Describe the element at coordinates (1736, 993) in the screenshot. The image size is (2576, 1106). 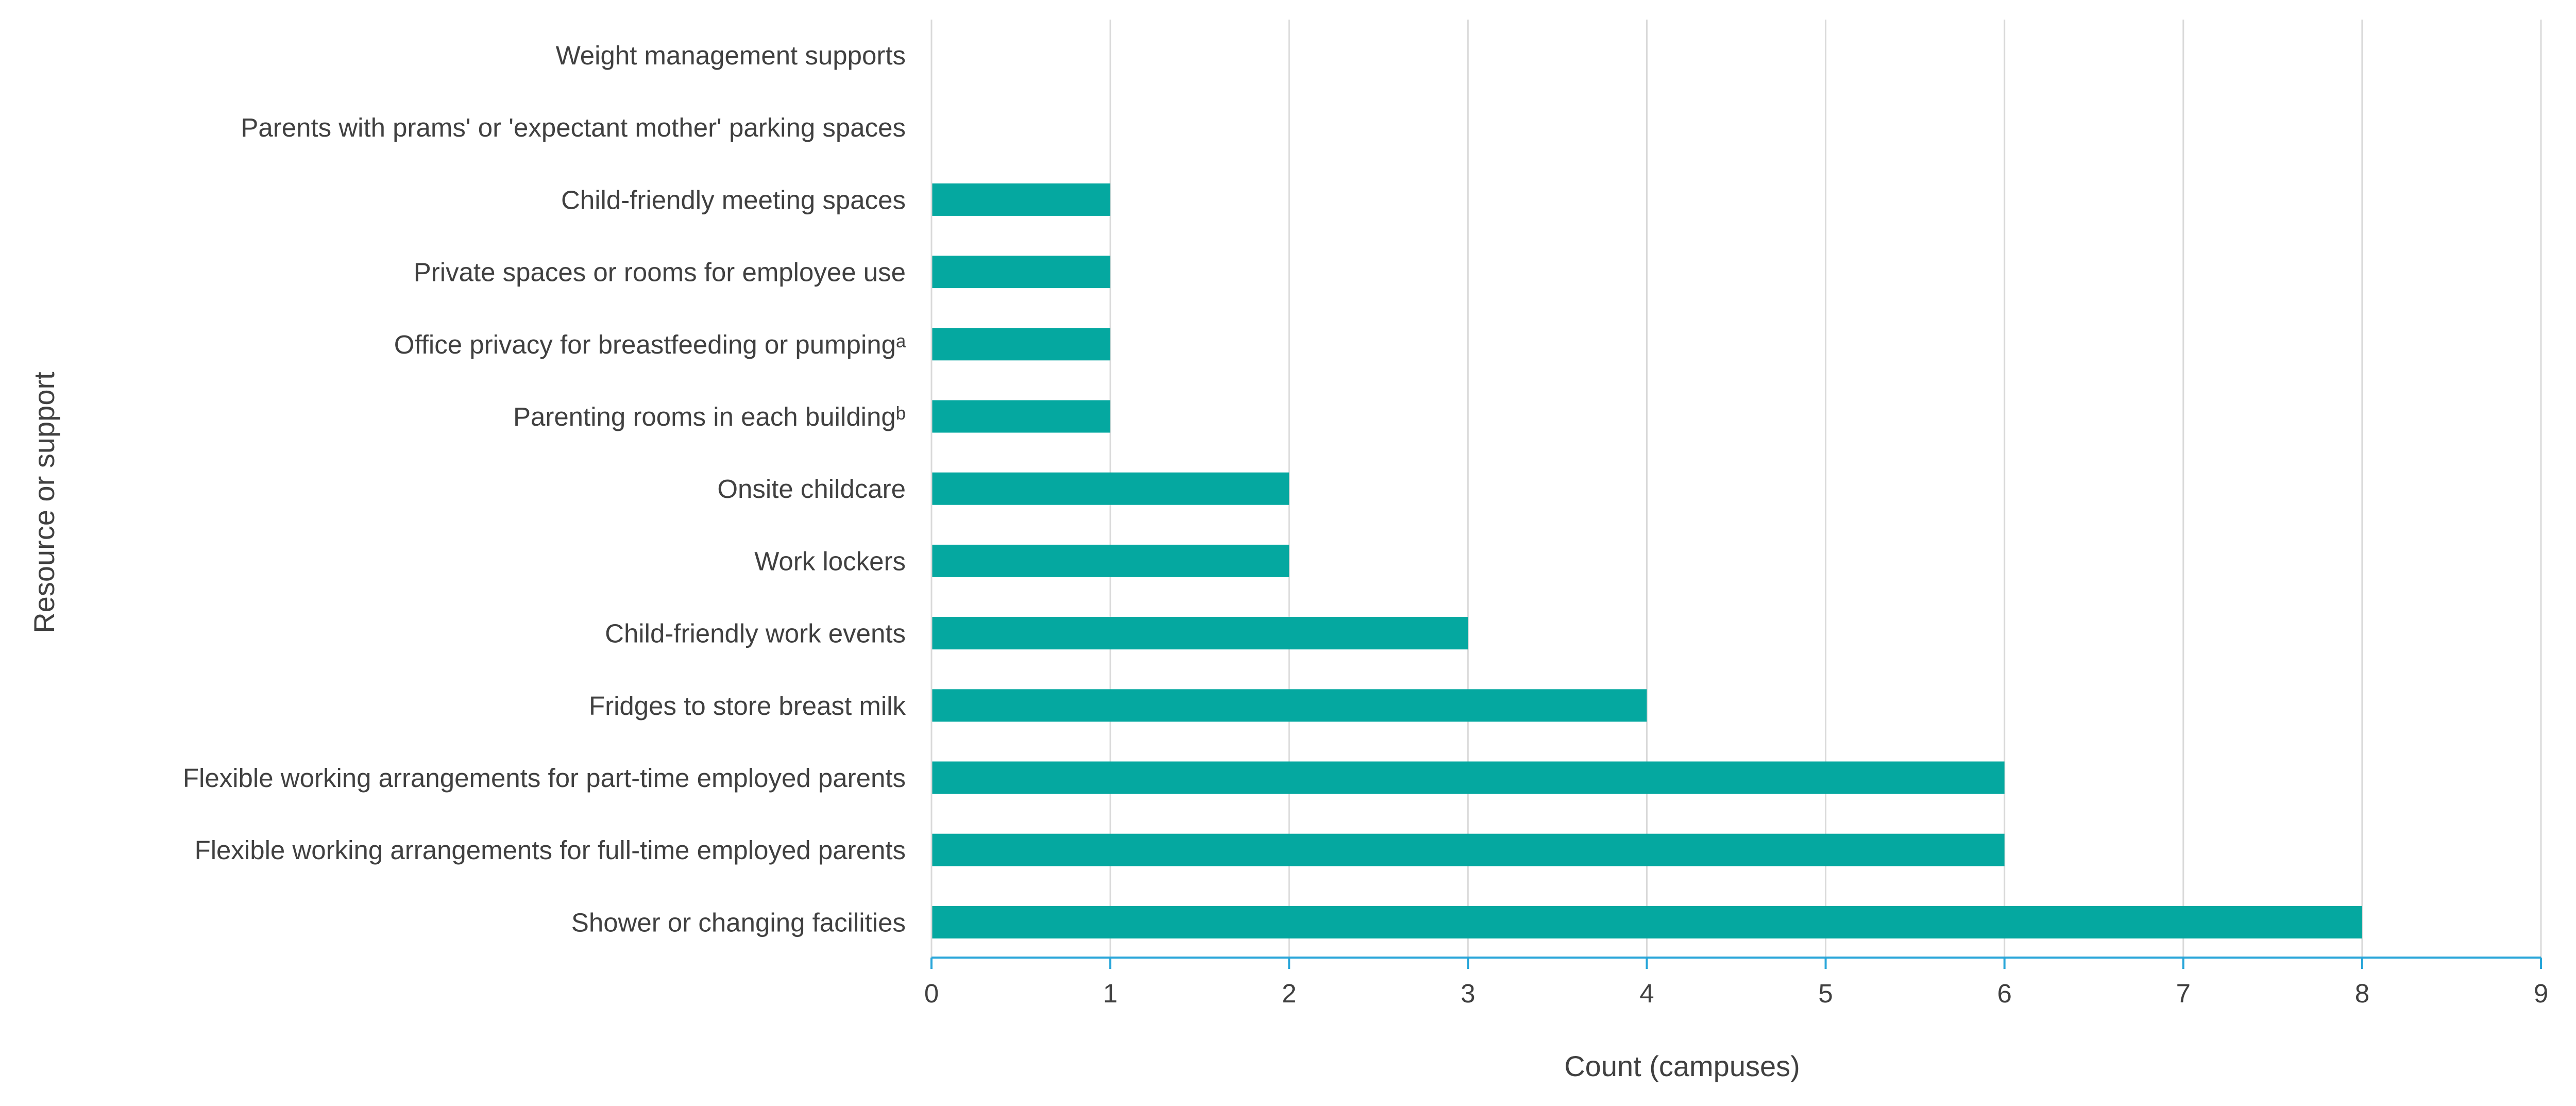
I see `tick-labels: 0 1 2 3 4 5 6 7 8 9` at that location.